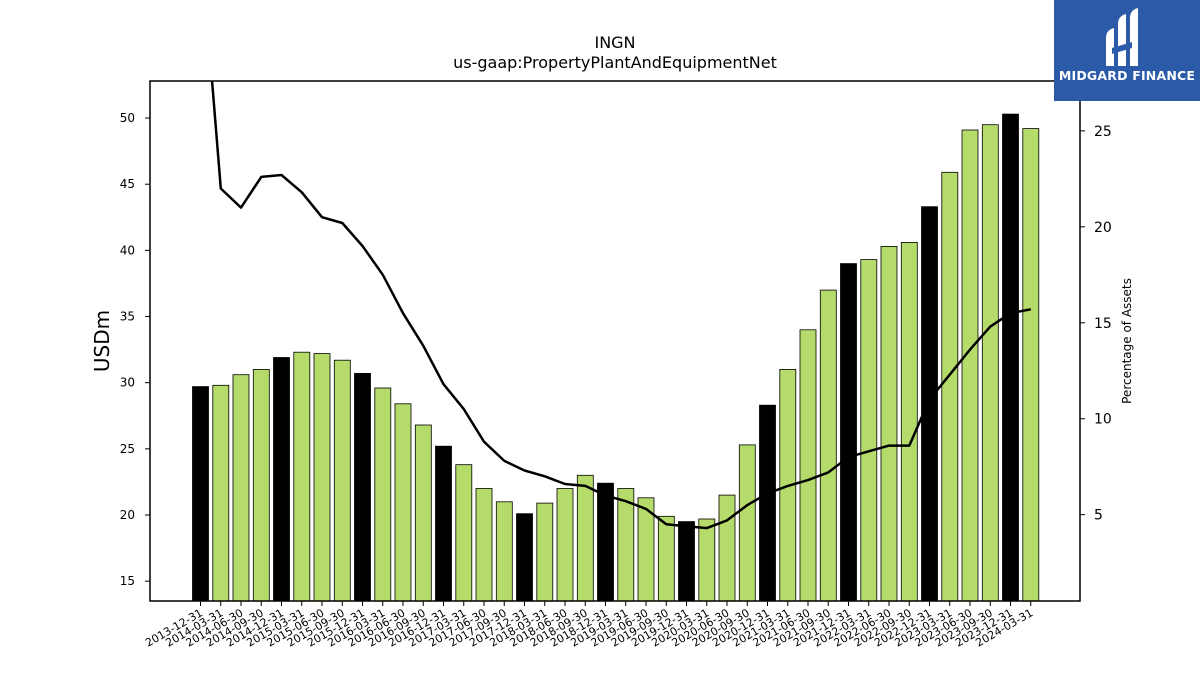 This screenshot has height=675, width=1200. Describe the element at coordinates (1103, 228) in the screenshot. I see `y2-tick-label: 20` at that location.